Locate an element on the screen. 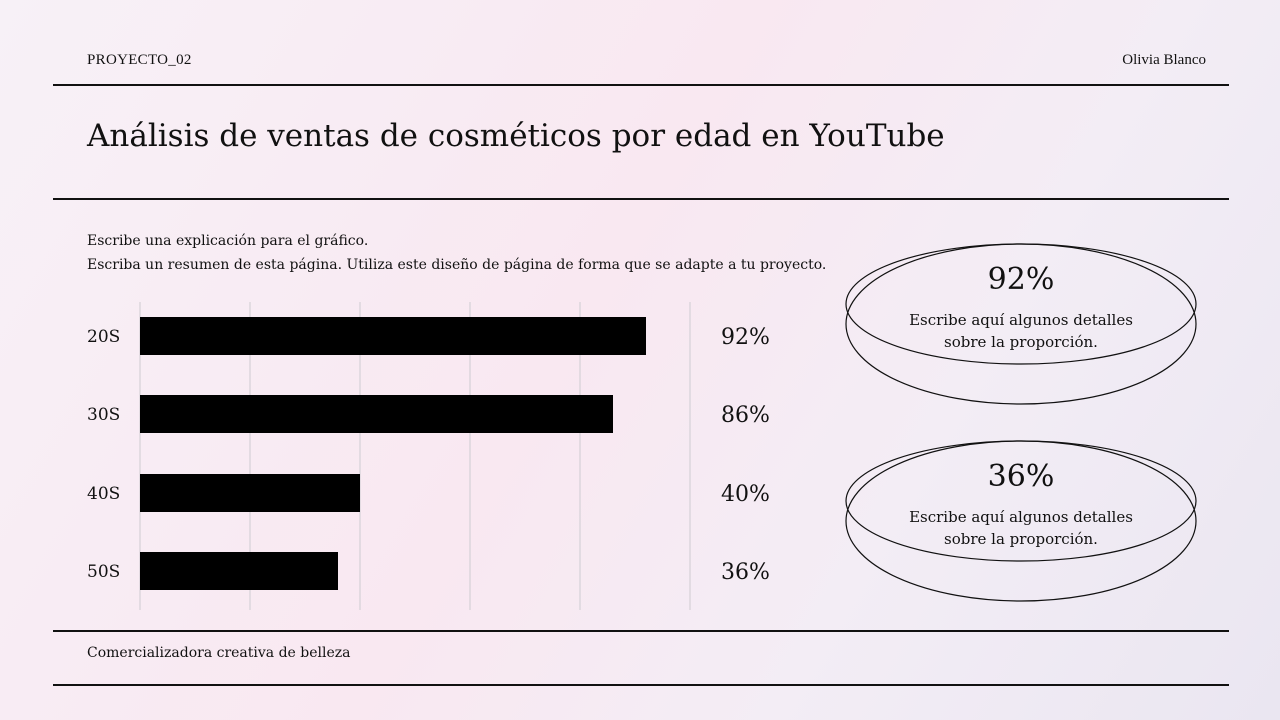 This screenshot has height=720, width=1280. footer-bottom-divider is located at coordinates (641, 685).